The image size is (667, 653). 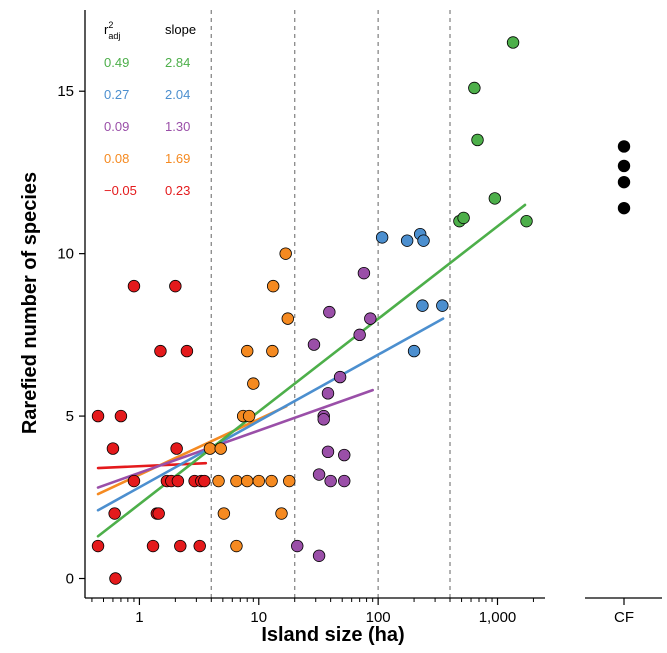 What do you see at coordinates (116, 62) in the screenshot?
I see `legend-r2-value: 0.49` at bounding box center [116, 62].